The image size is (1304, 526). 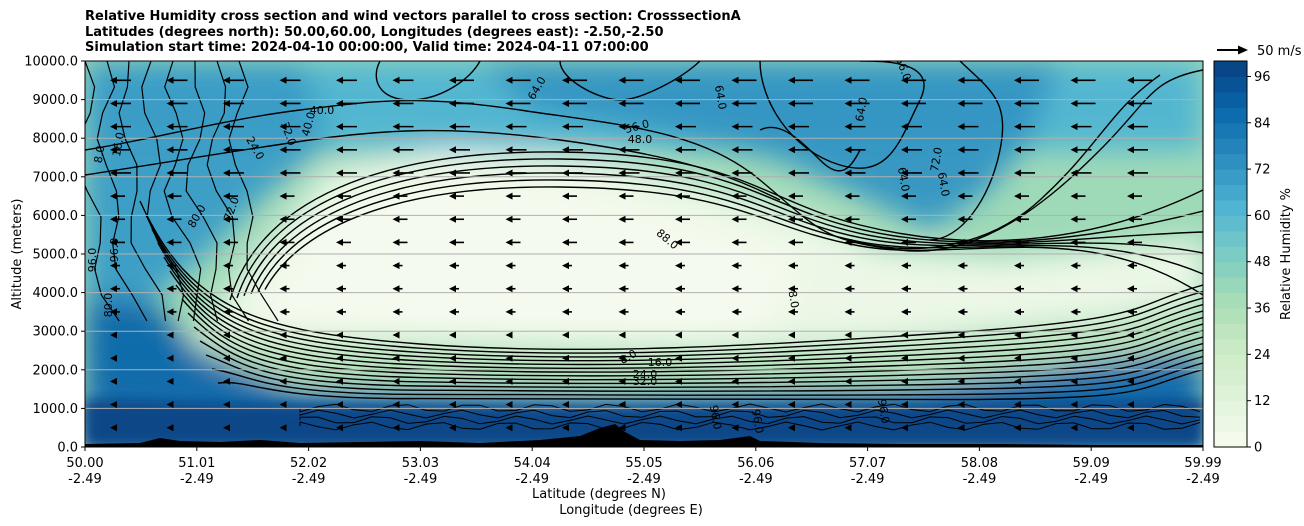 I want to click on x-tick-label-lon-3: -2.49, so click(x=421, y=479).